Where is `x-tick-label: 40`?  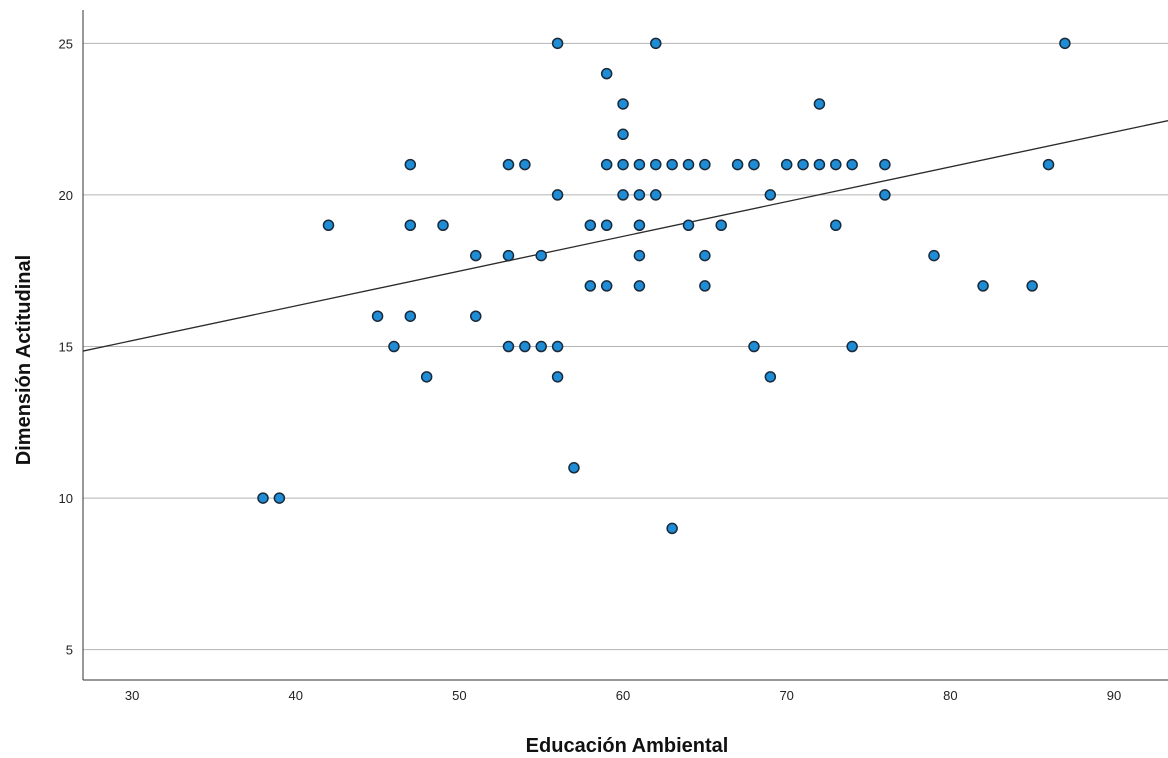 x-tick-label: 40 is located at coordinates (296, 695).